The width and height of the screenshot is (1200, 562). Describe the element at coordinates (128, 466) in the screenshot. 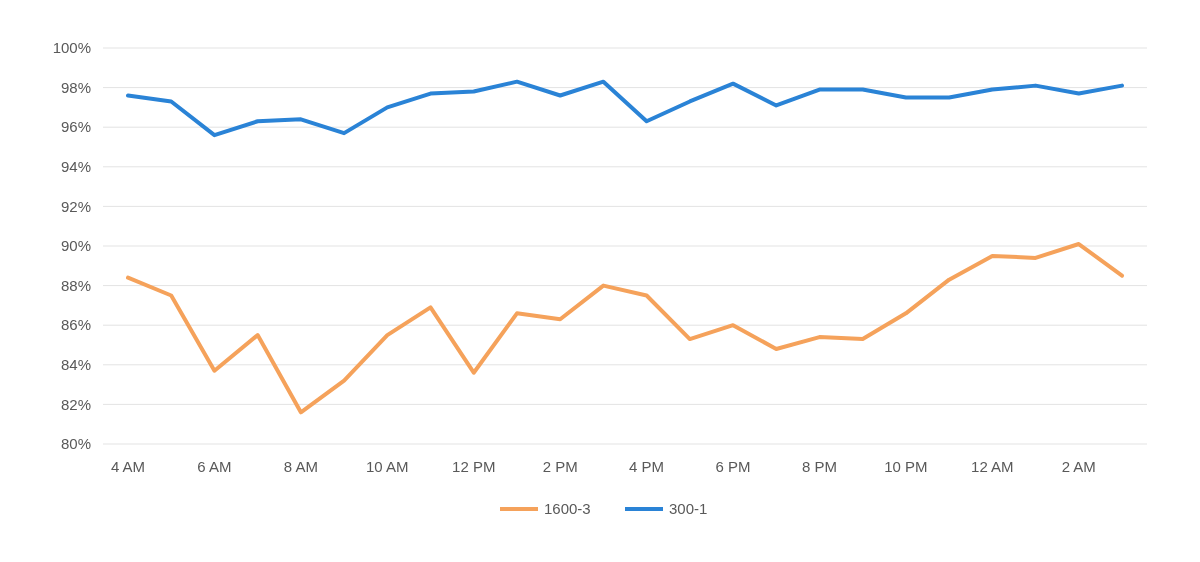

I see `x-tick-label: 4 AM` at that location.